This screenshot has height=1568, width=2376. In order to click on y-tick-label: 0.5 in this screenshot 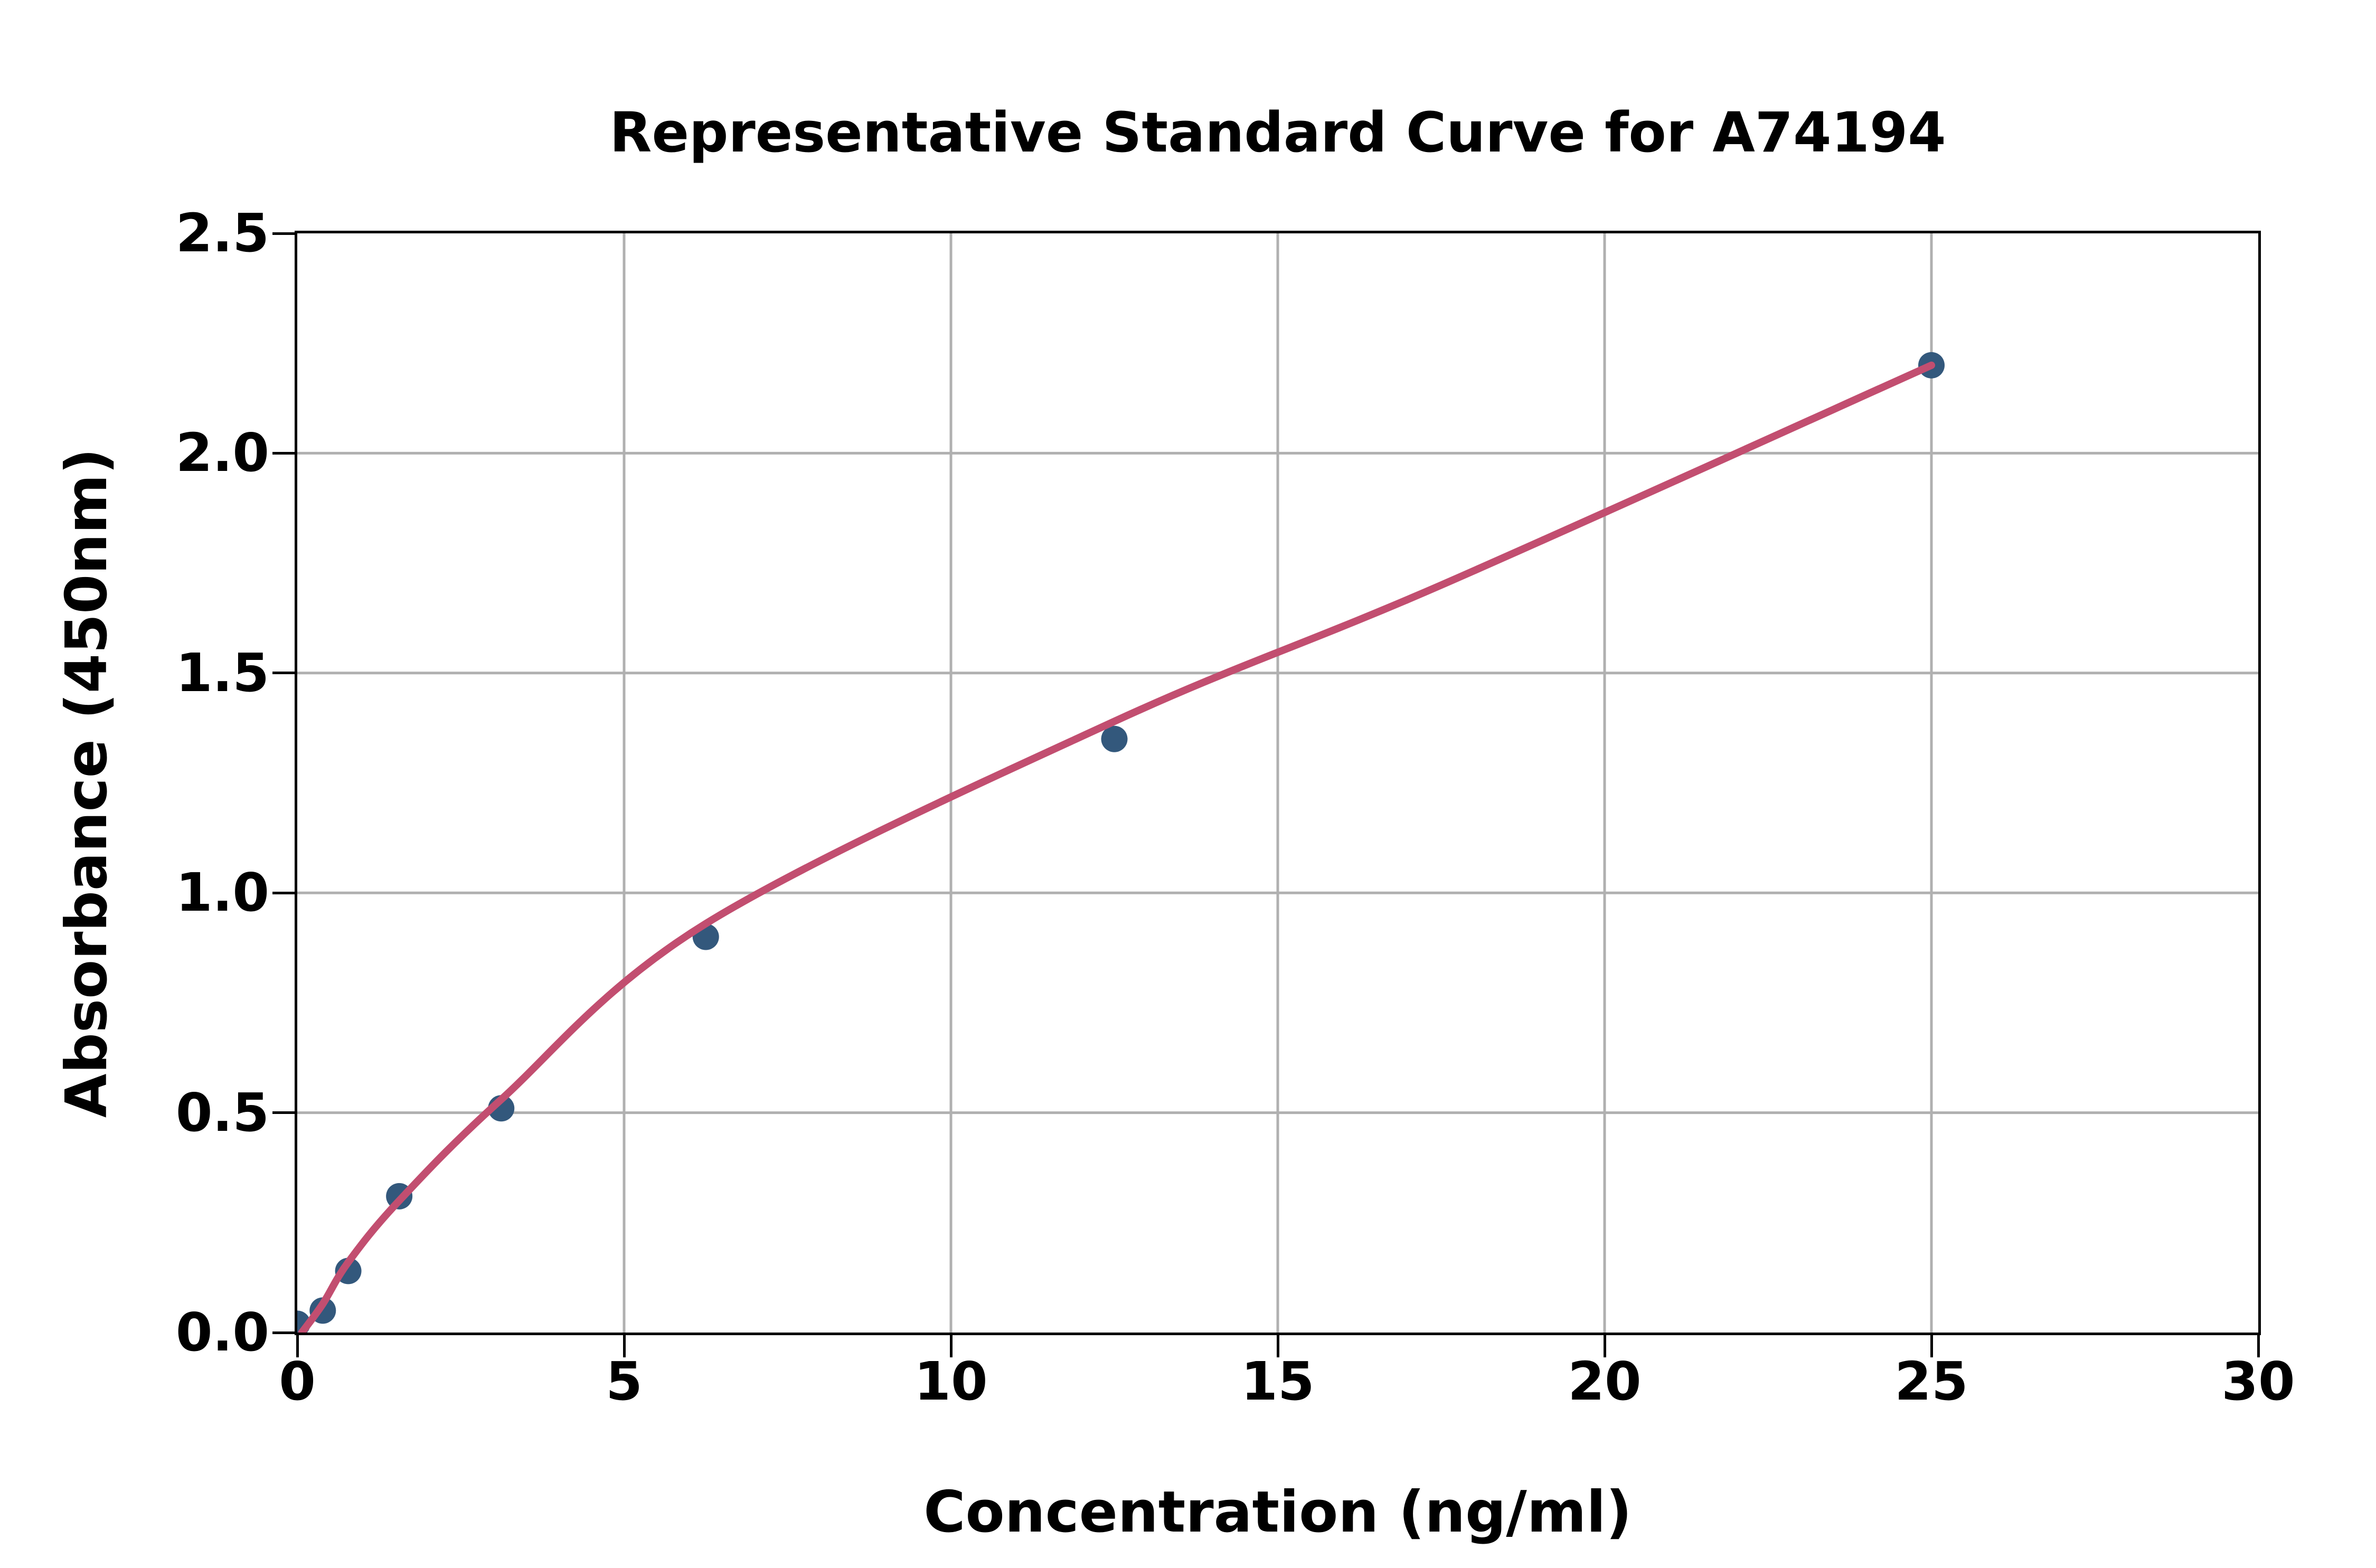, I will do `click(222, 1113)`.